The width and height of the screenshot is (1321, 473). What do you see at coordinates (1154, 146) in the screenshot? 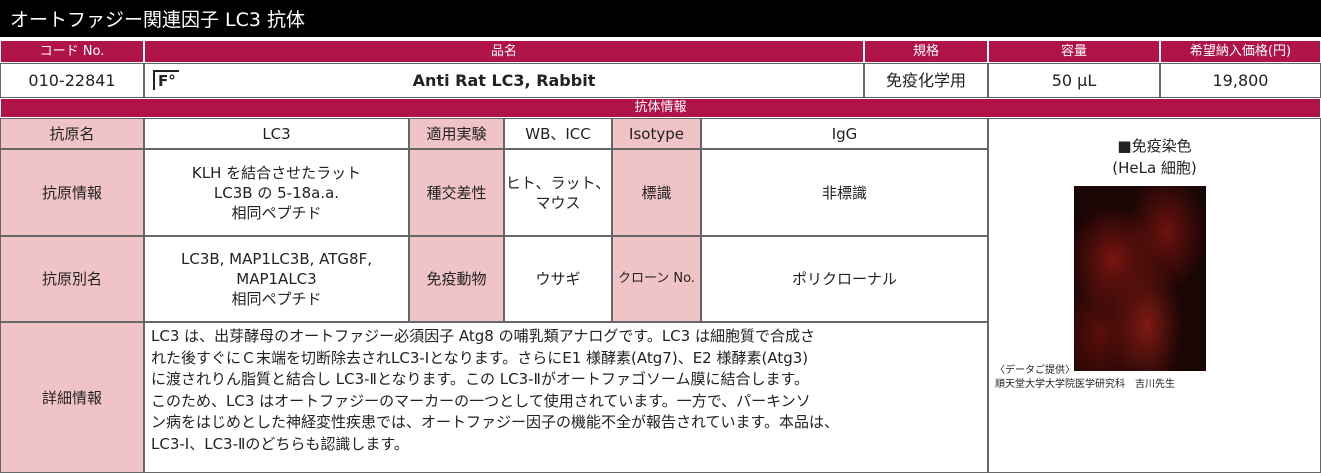
I see `image-caption: ■免疫染色` at bounding box center [1154, 146].